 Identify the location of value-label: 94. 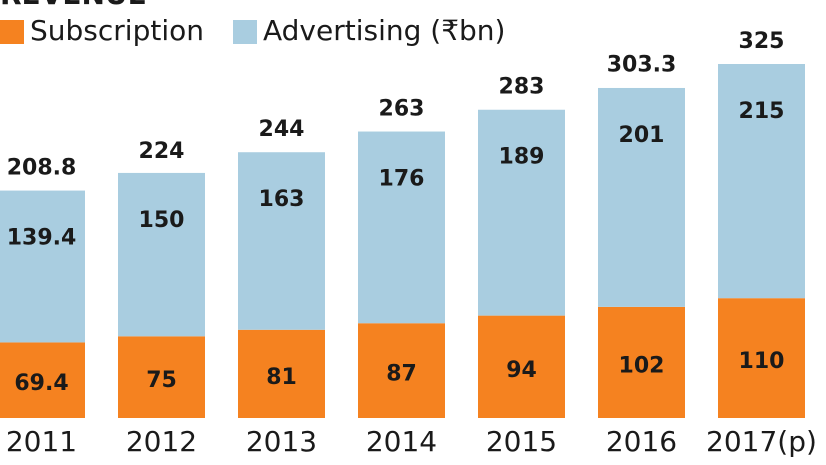
(521, 370).